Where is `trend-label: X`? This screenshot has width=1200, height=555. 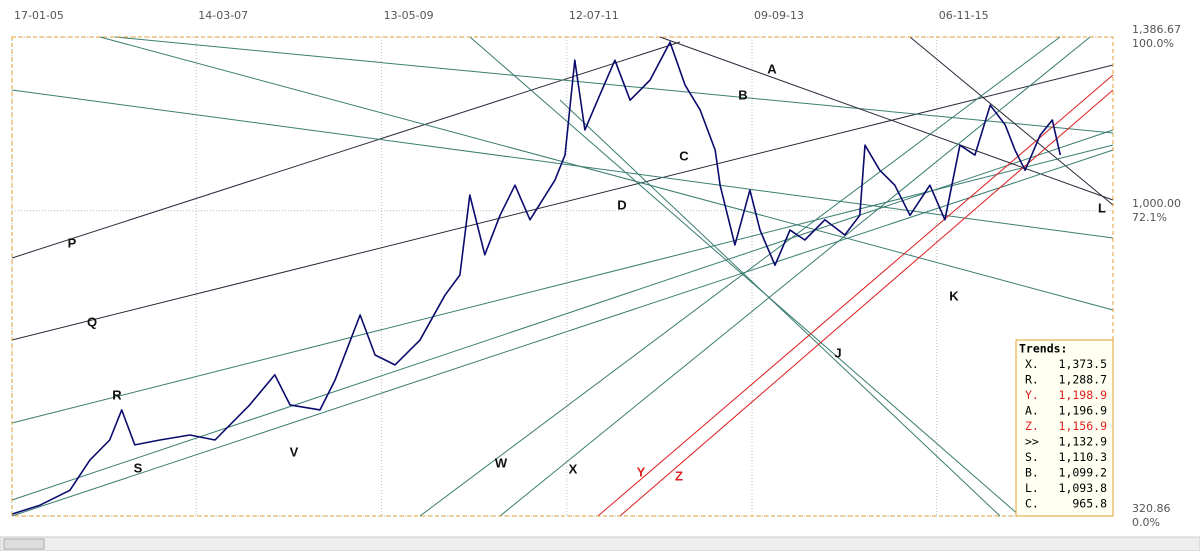
trend-label: X is located at coordinates (573, 468).